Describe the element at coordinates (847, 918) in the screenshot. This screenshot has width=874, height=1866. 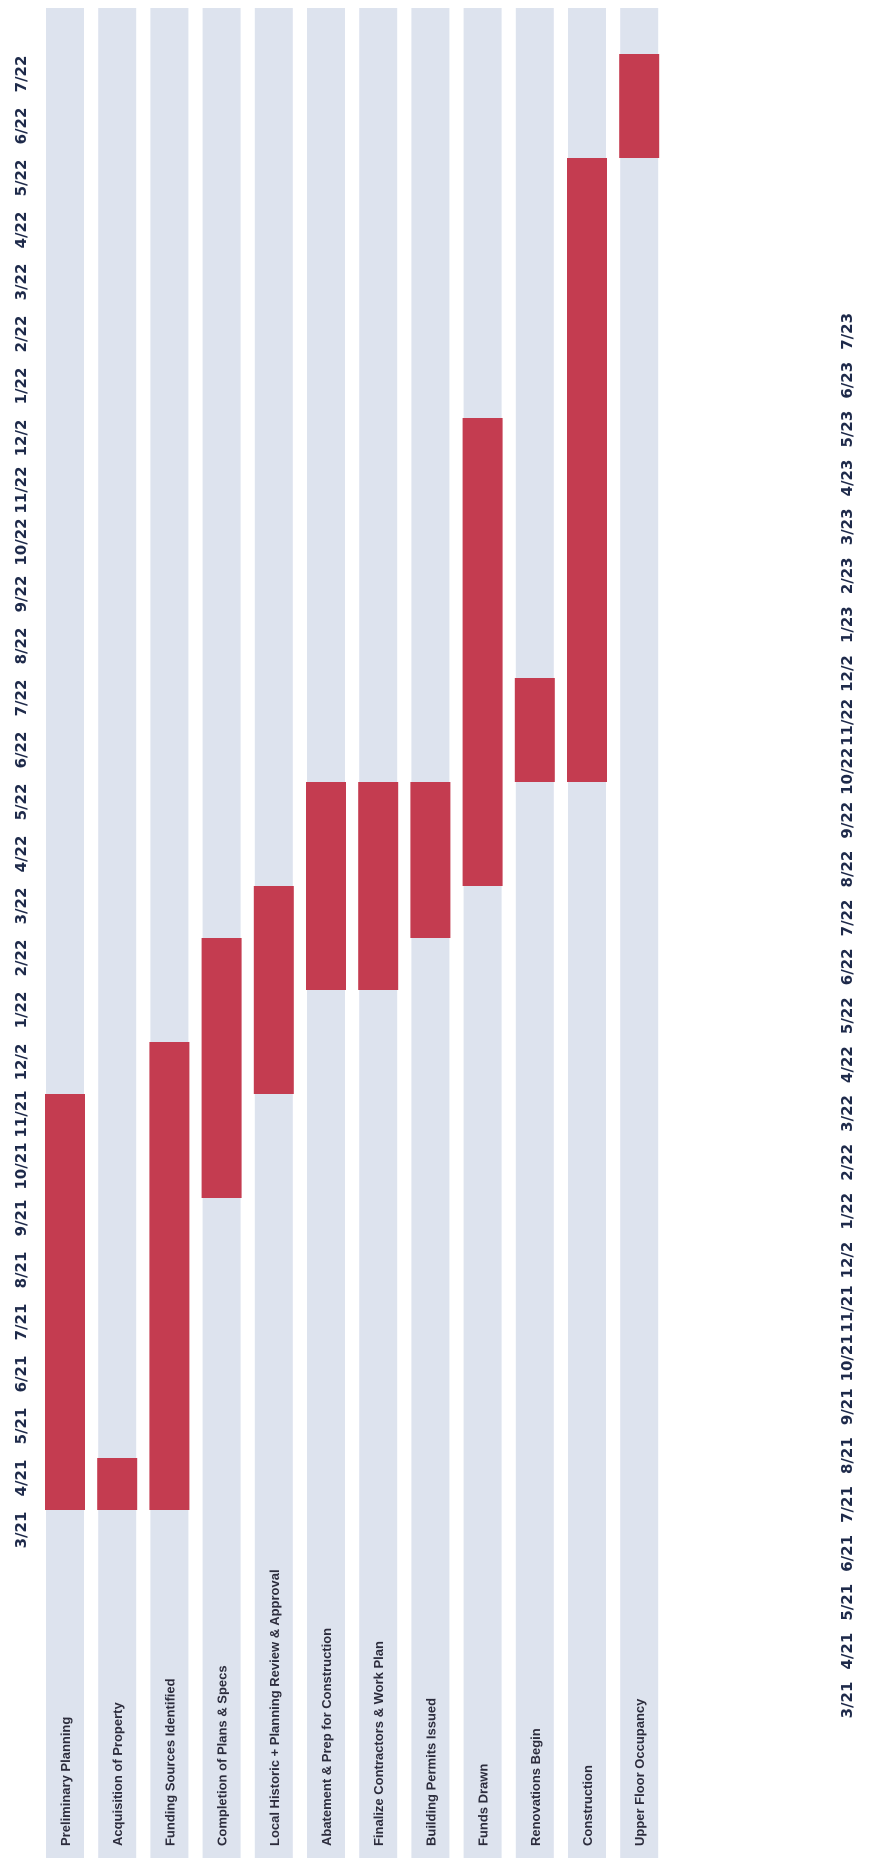
I see `time-tick-label-secondary: 7/22` at that location.